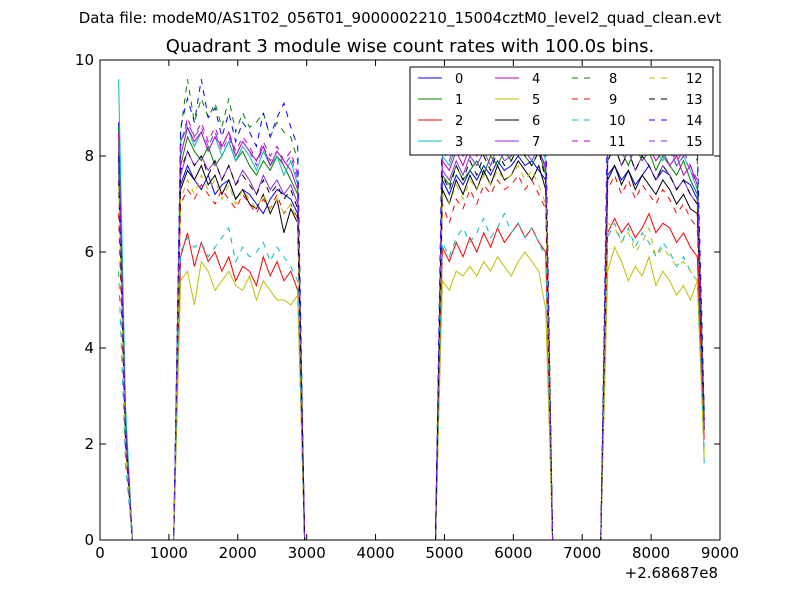  Describe the element at coordinates (307, 553) in the screenshot. I see `x-tick-label: 3000` at that location.